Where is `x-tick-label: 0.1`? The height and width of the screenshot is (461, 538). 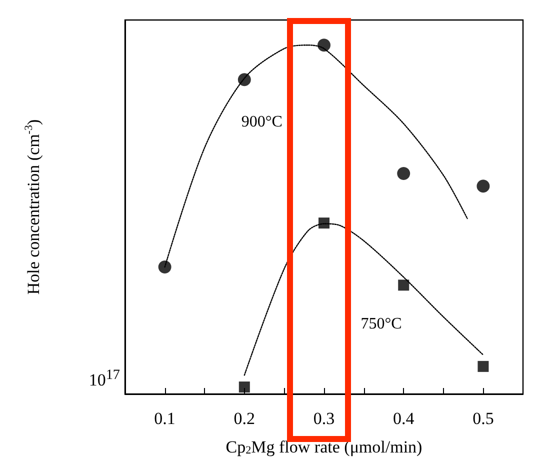 x-tick-label: 0.1 is located at coordinates (165, 418).